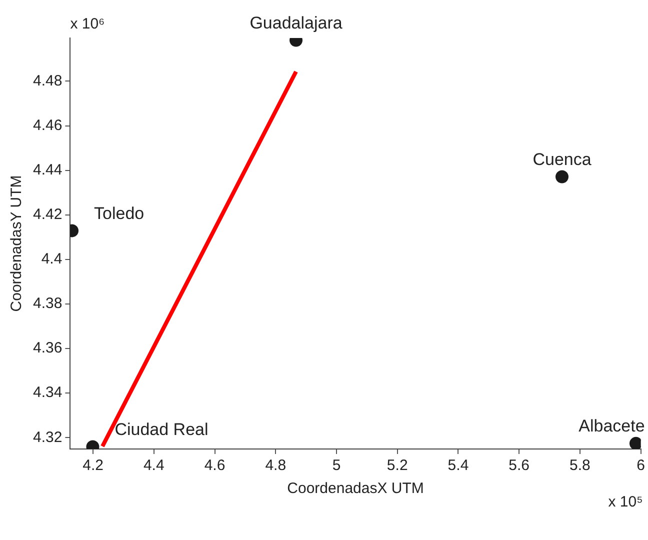 The image size is (648, 540). What do you see at coordinates (51, 259) in the screenshot?
I see `y-tick-label: 4.4` at bounding box center [51, 259].